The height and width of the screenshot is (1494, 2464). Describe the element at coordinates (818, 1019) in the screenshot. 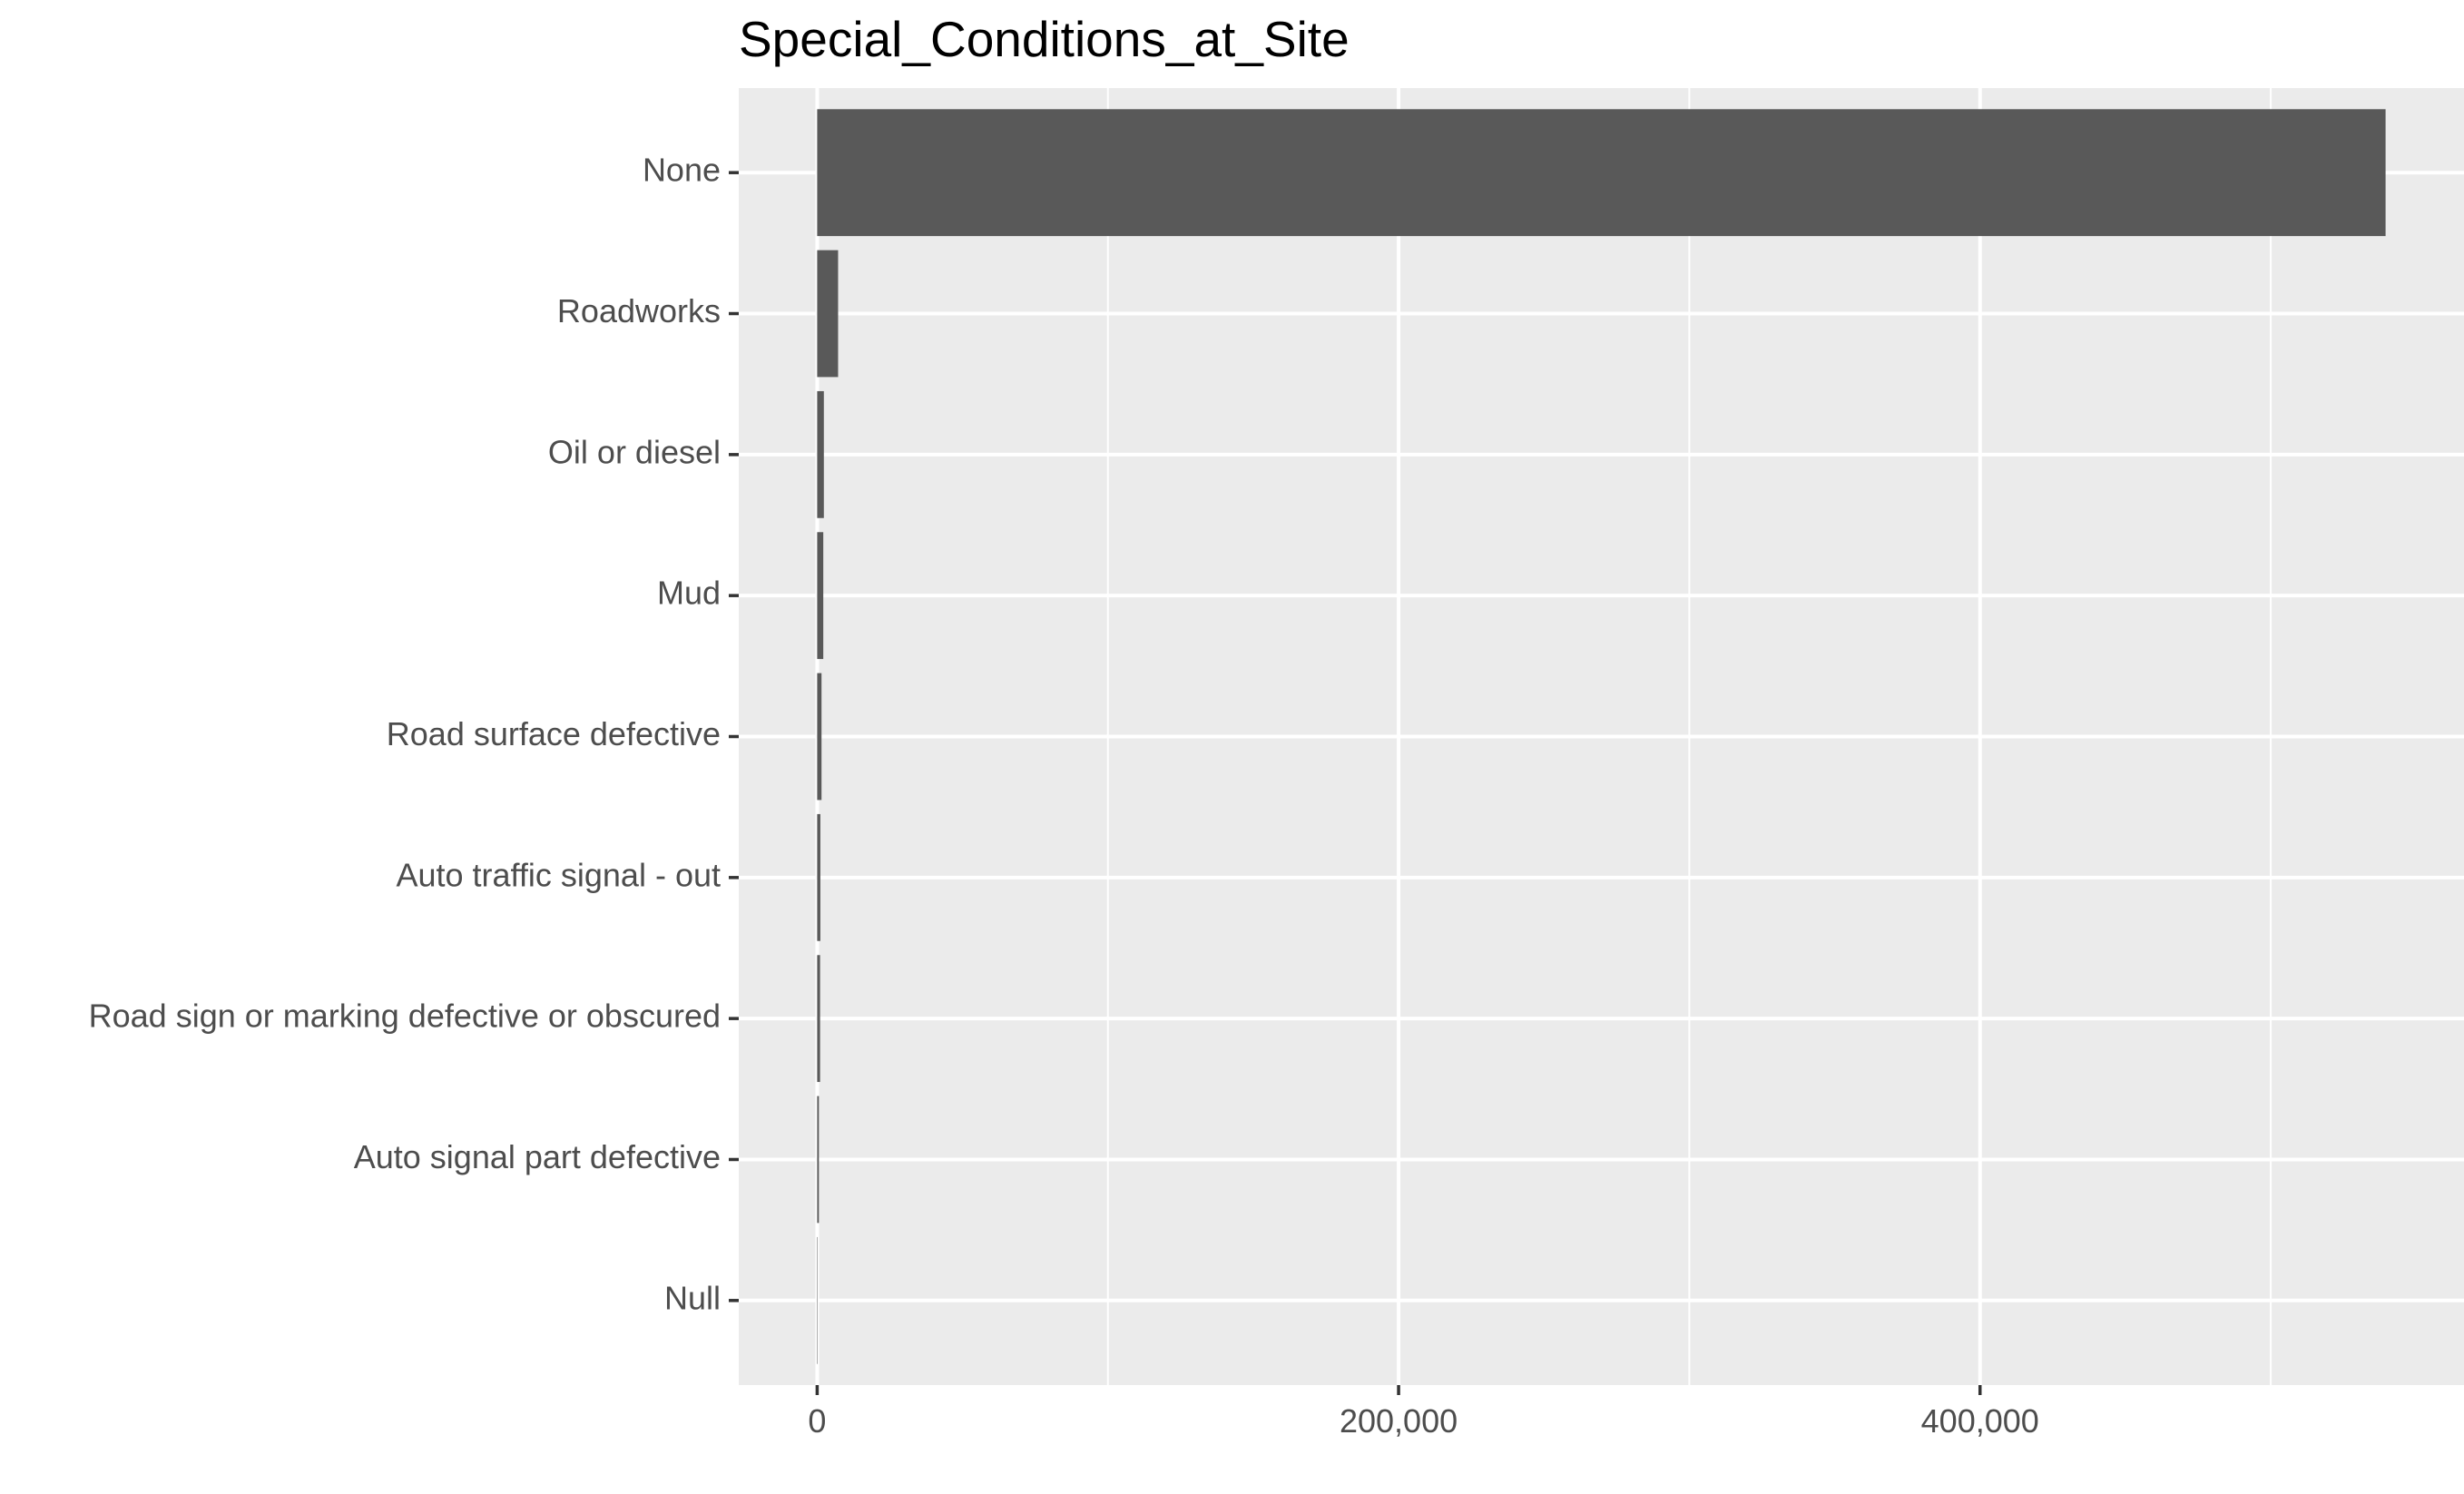

I see `bar-road-sign-or-marking-defective-or-obscured` at that location.